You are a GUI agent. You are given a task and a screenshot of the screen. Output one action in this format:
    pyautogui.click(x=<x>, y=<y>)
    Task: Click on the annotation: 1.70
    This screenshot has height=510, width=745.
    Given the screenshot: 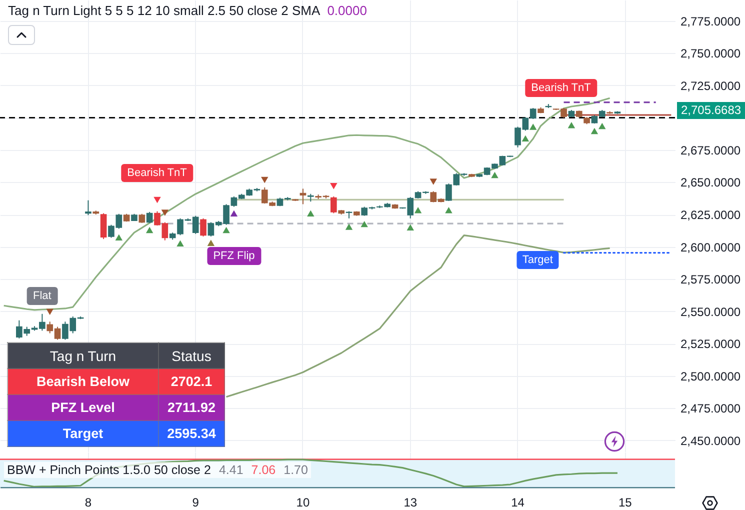 What is the action you would take?
    pyautogui.click(x=296, y=470)
    